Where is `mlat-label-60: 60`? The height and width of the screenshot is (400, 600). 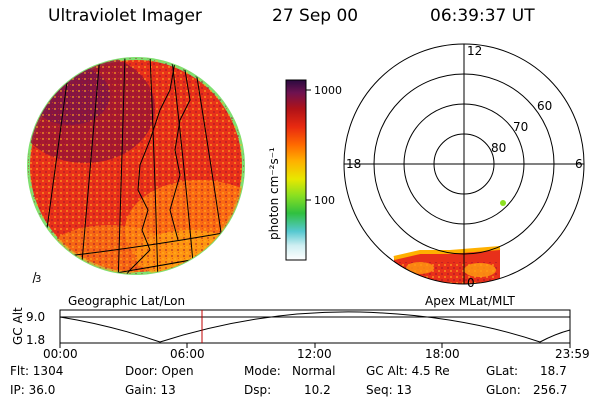
mlat-label-60: 60 is located at coordinates (544, 106).